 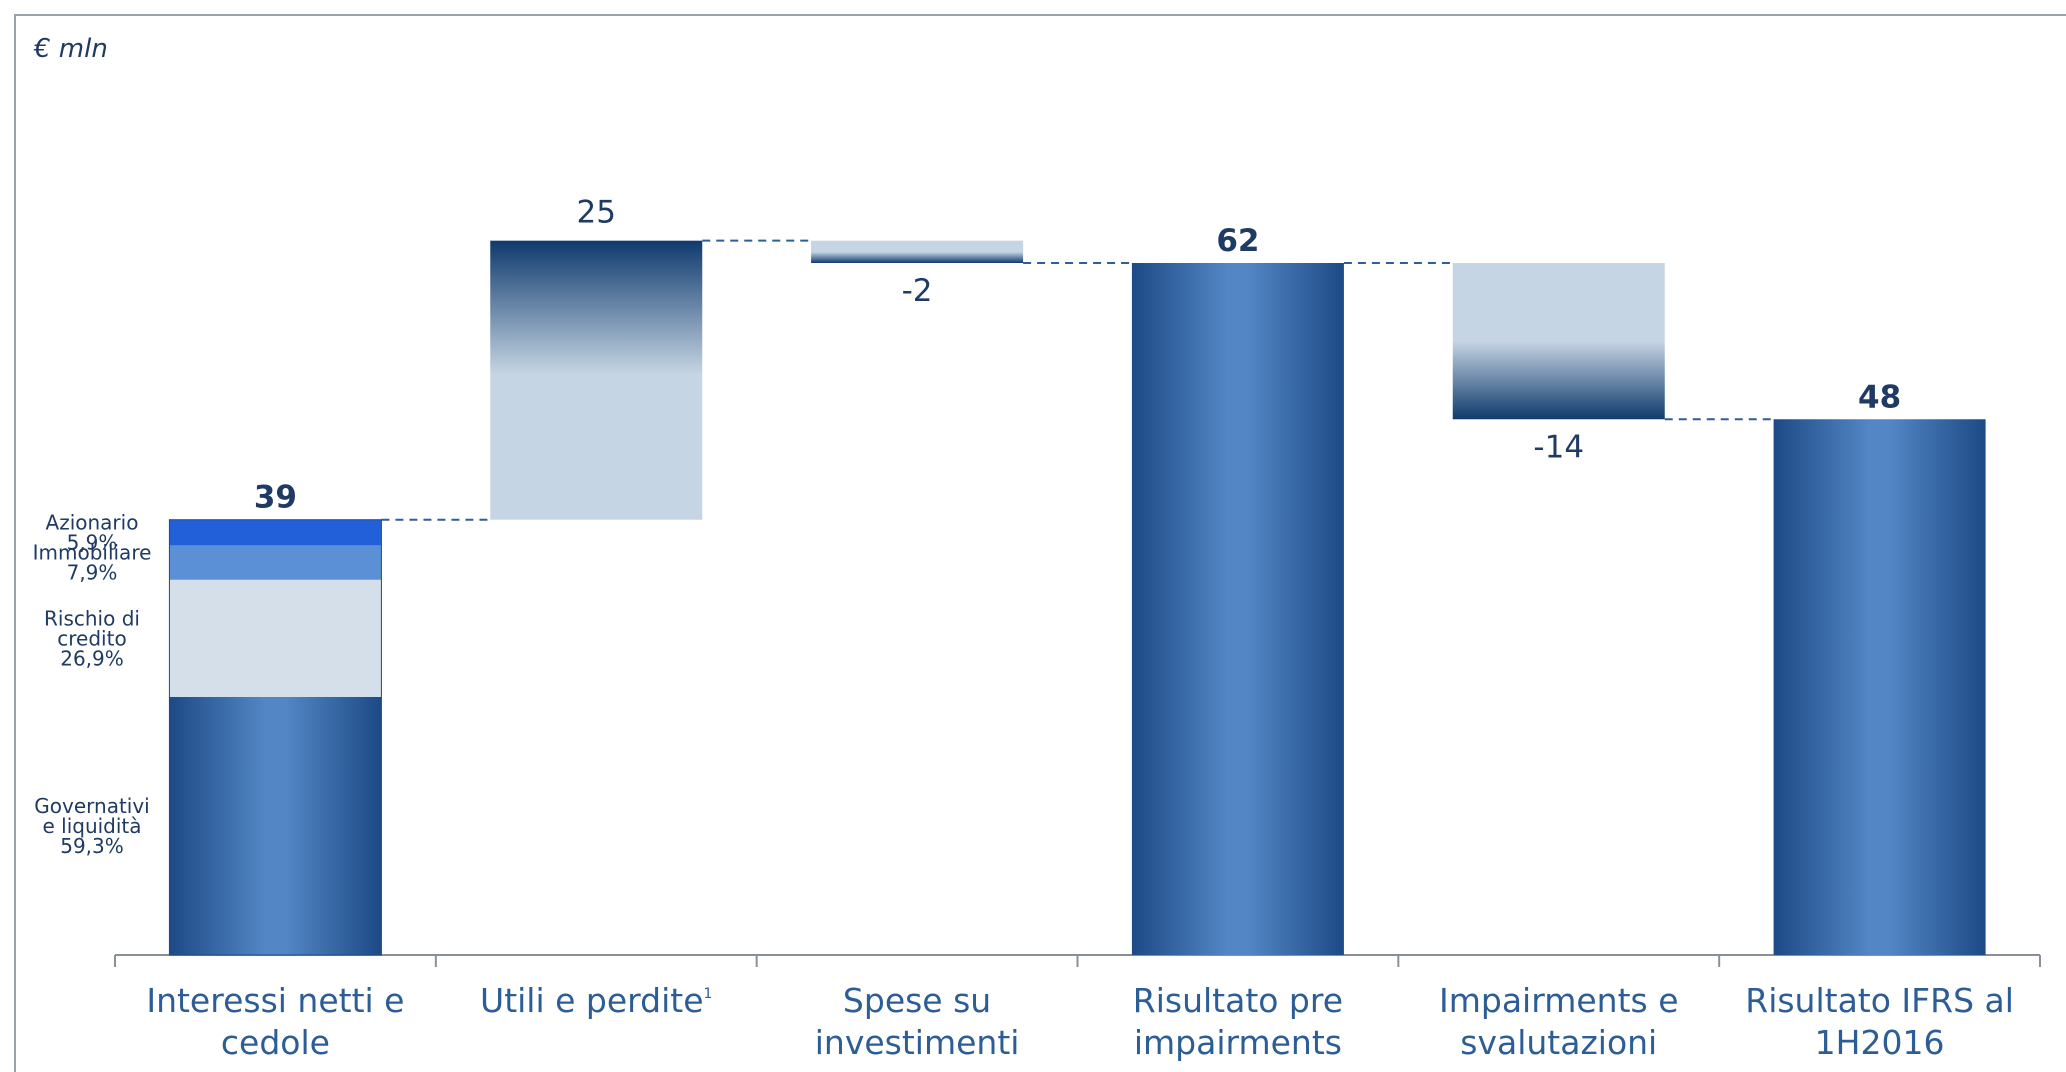 What do you see at coordinates (1559, 1000) in the screenshot?
I see `category-label: Impairments e` at bounding box center [1559, 1000].